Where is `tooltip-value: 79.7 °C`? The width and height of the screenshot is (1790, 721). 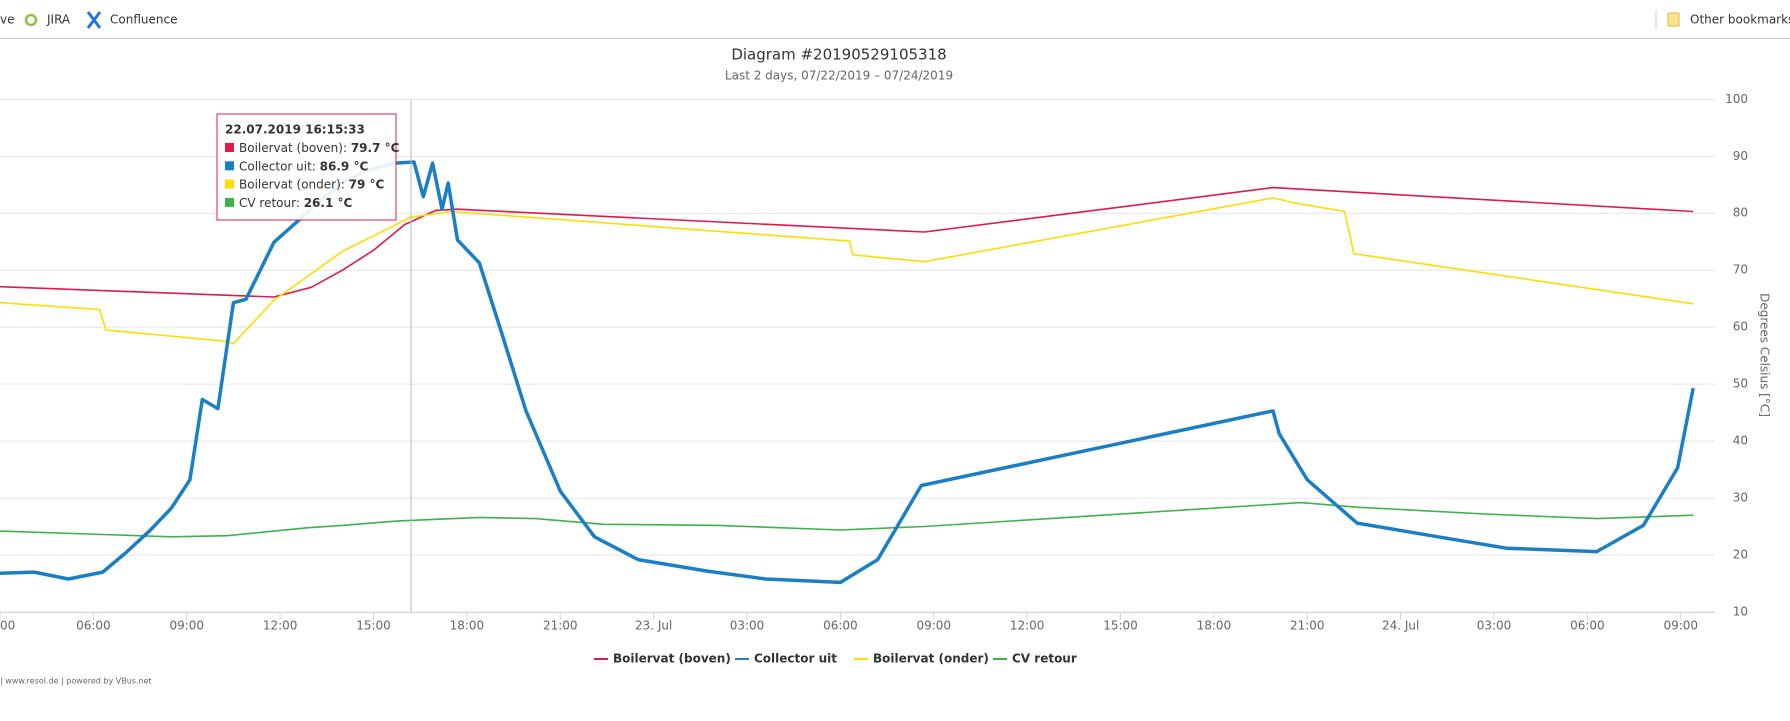 tooltip-value: 79.7 °C is located at coordinates (375, 148).